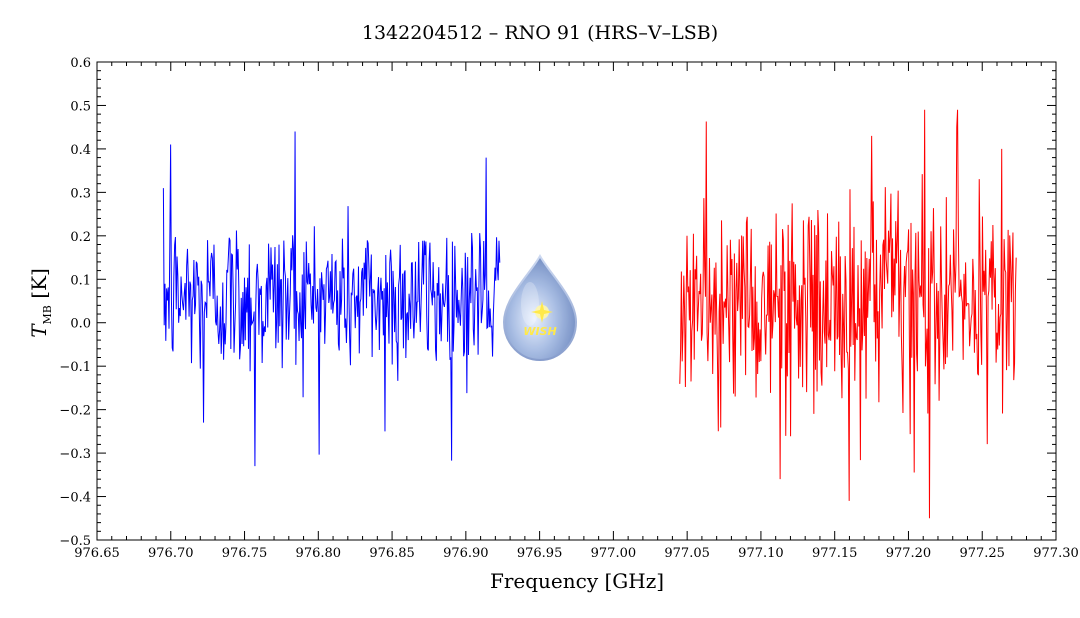  What do you see at coordinates (466, 553) in the screenshot?
I see `x-tick-label: 976.90` at bounding box center [466, 553].